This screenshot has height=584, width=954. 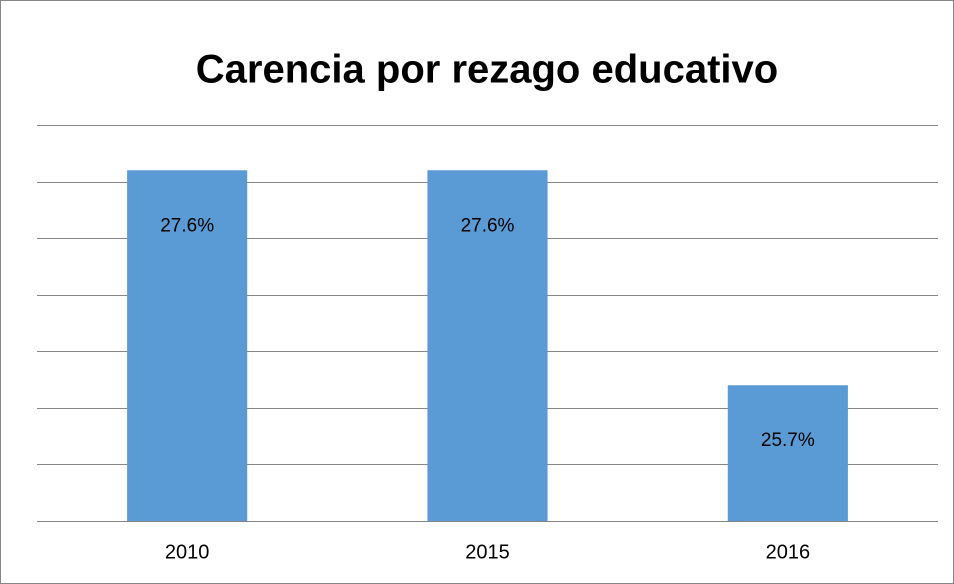 What do you see at coordinates (487, 552) in the screenshot?
I see `x-tick-label: 2015` at bounding box center [487, 552].